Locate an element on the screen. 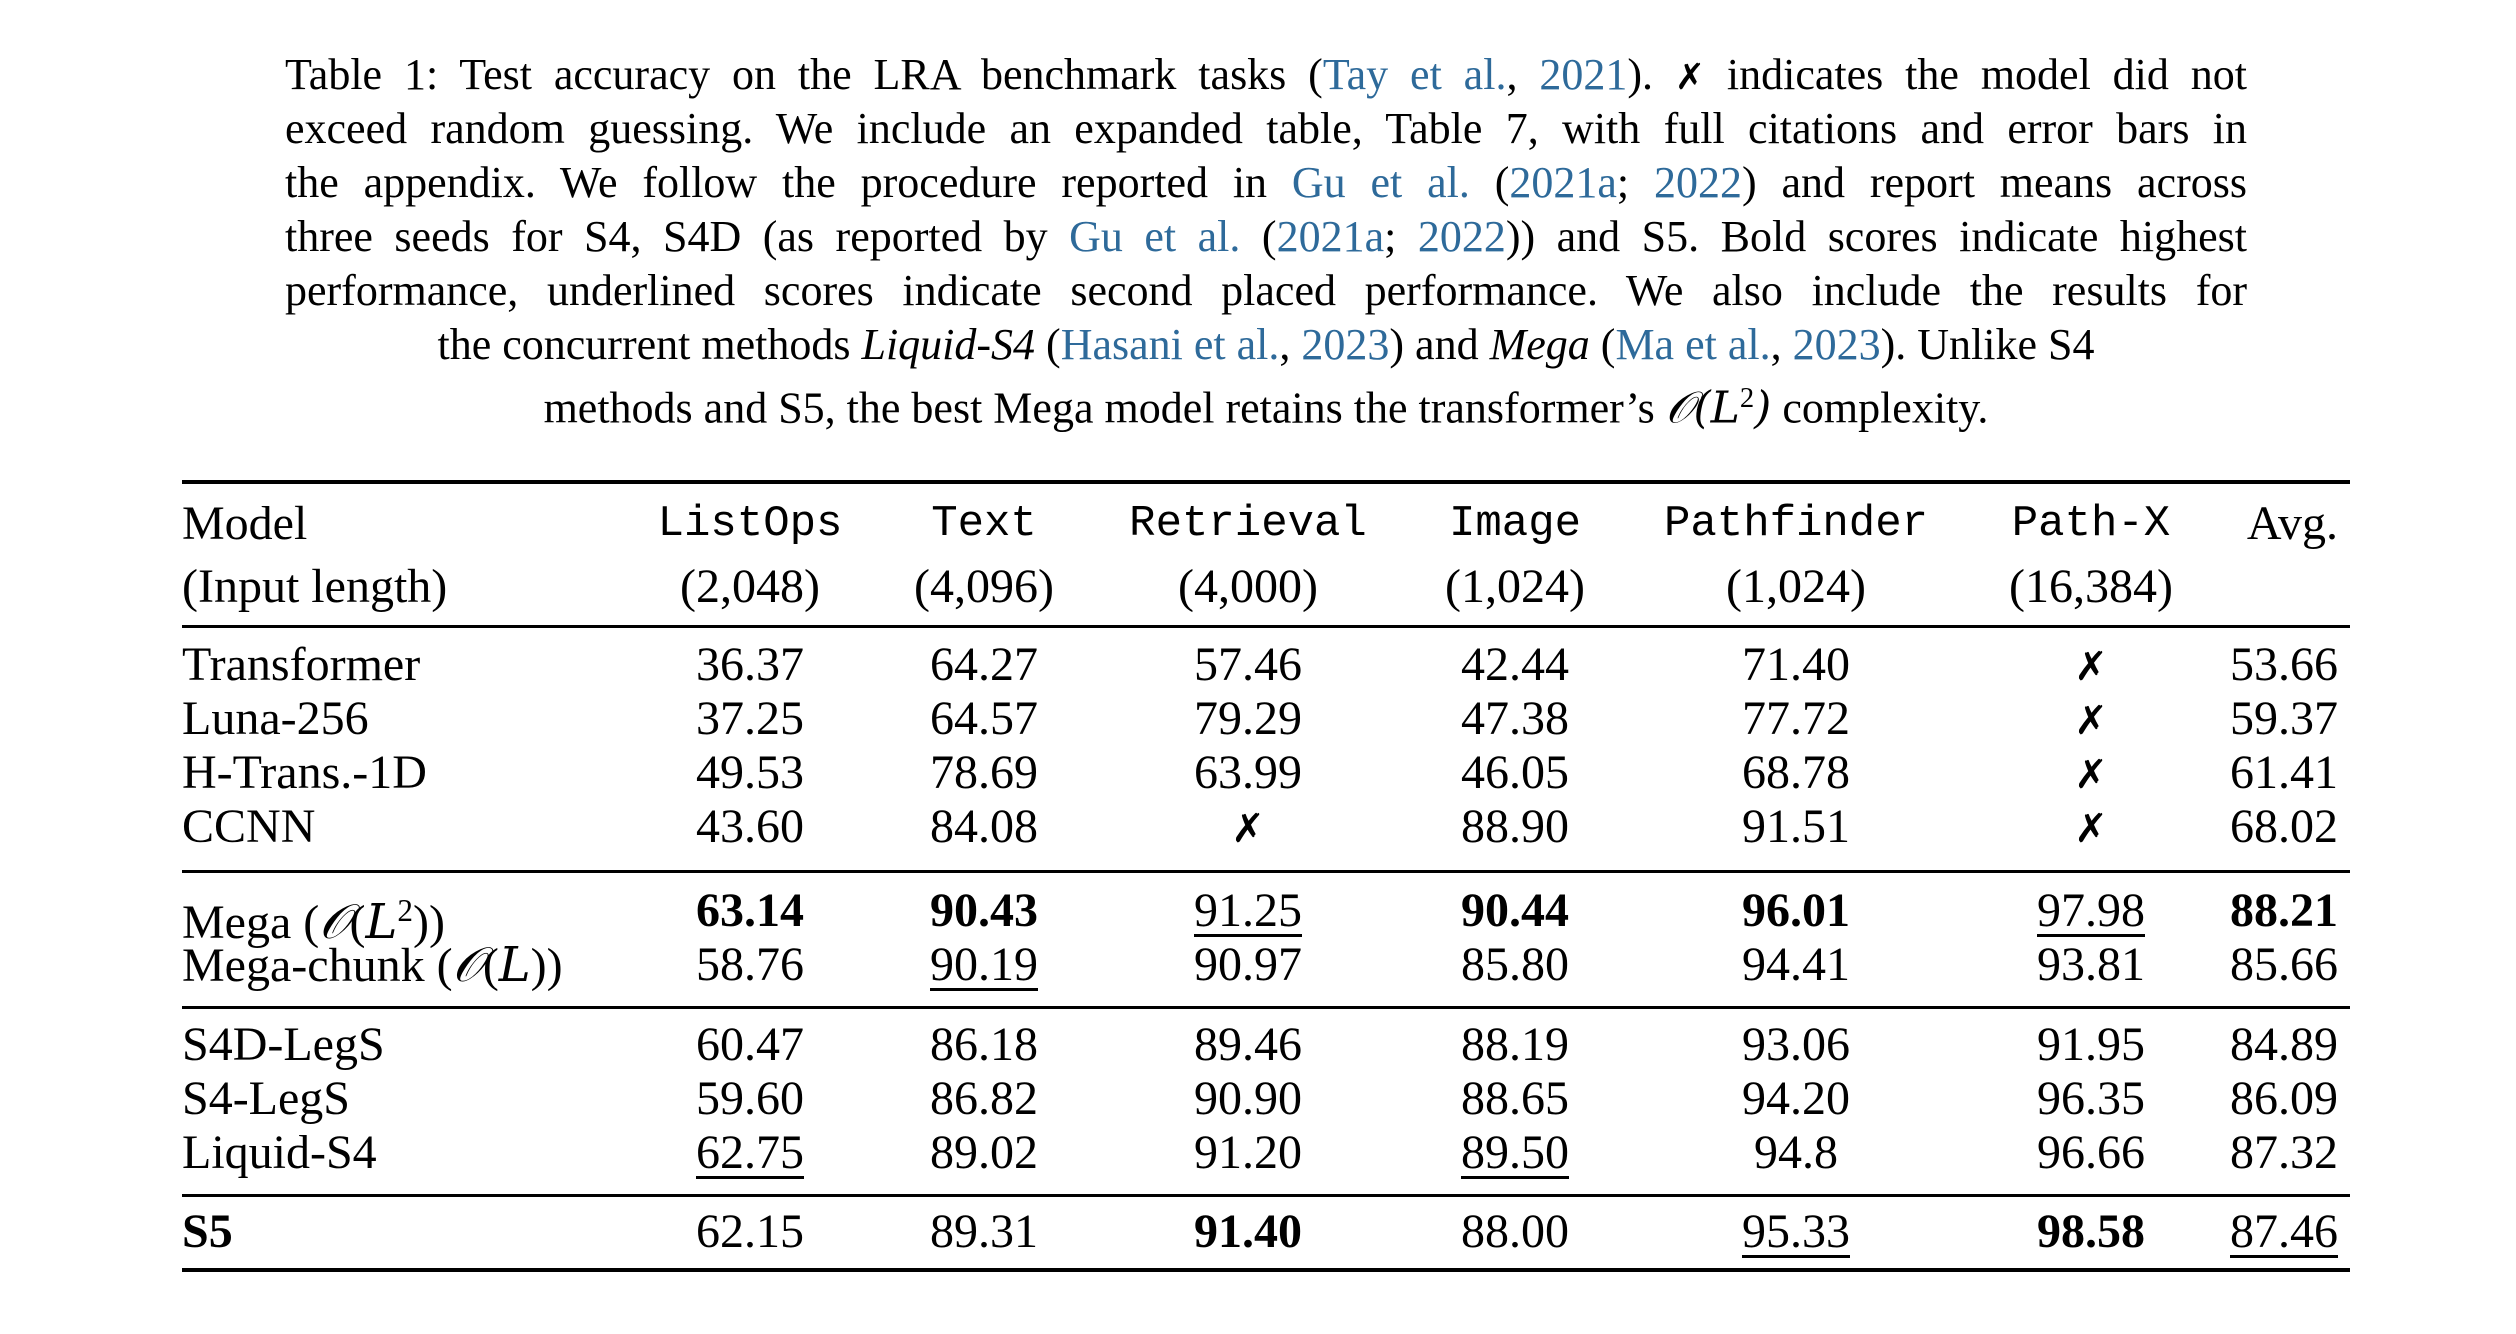 Image resolution: width=2516 pixels, height=1334 pixels. score-cell: 94.41 is located at coordinates (1796, 964).